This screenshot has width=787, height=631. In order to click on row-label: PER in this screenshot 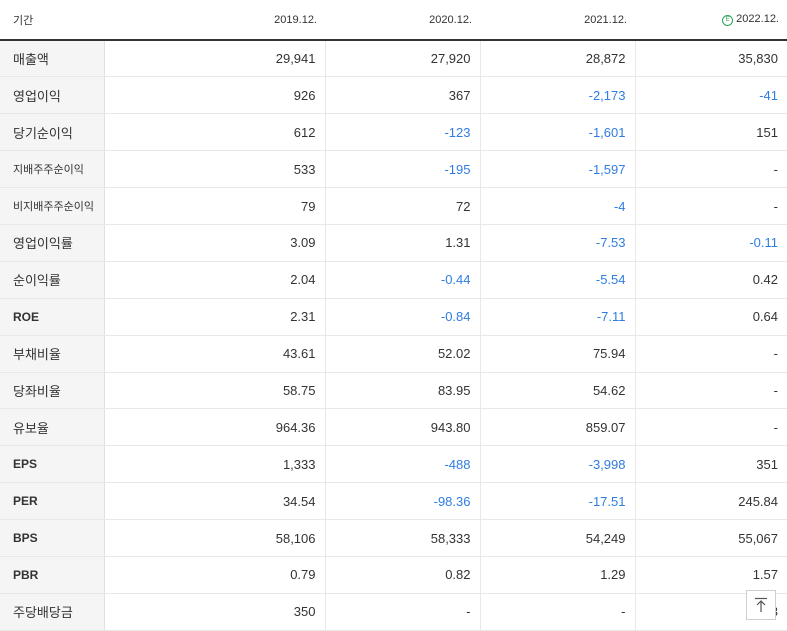, I will do `click(52, 501)`.